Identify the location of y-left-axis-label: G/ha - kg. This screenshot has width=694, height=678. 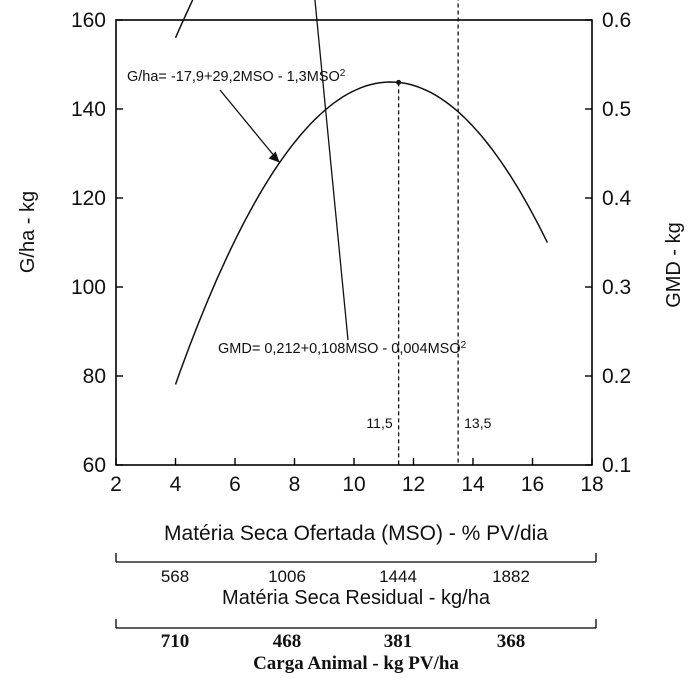
(28, 232).